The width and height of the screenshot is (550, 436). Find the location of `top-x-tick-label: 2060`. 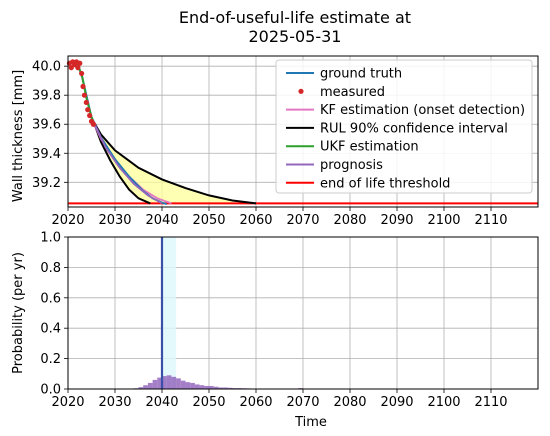

top-x-tick-label: 2060 is located at coordinates (255, 220).